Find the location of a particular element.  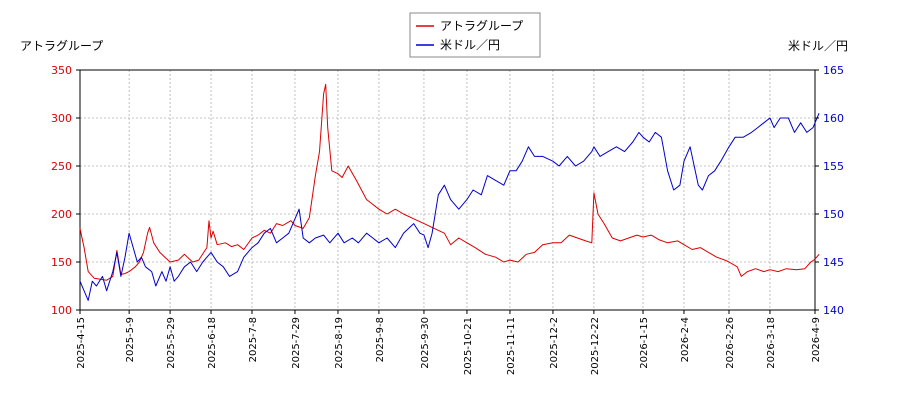

x-tick-label: 2025-5-29 is located at coordinates (171, 343).